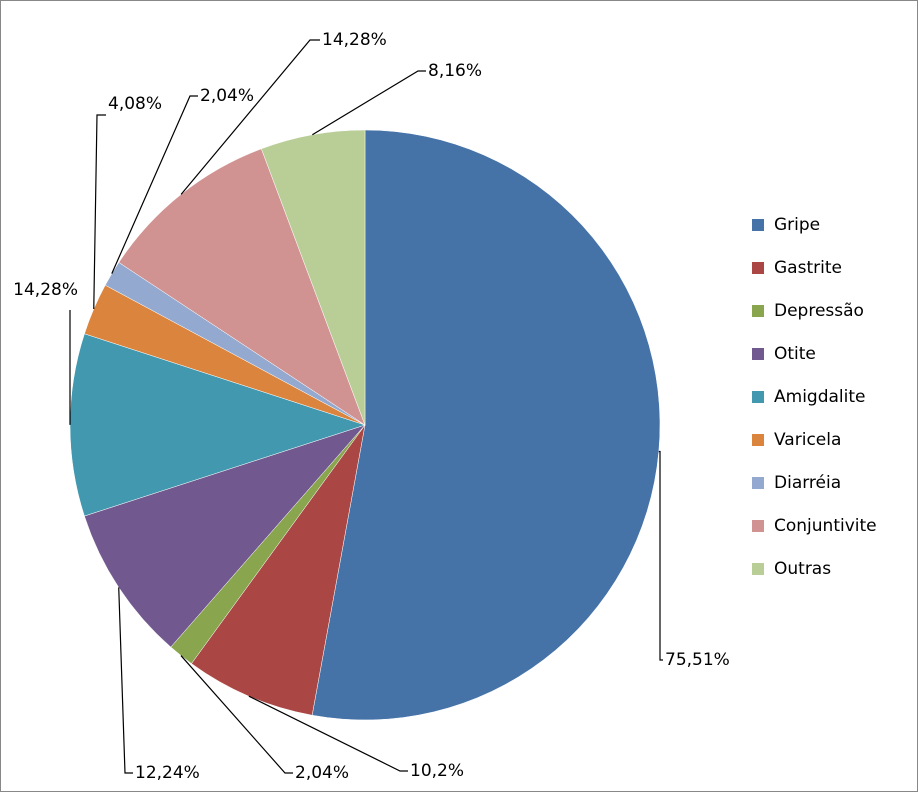 This screenshot has width=918, height=792. What do you see at coordinates (819, 311) in the screenshot?
I see `legend-label: Depressão` at bounding box center [819, 311].